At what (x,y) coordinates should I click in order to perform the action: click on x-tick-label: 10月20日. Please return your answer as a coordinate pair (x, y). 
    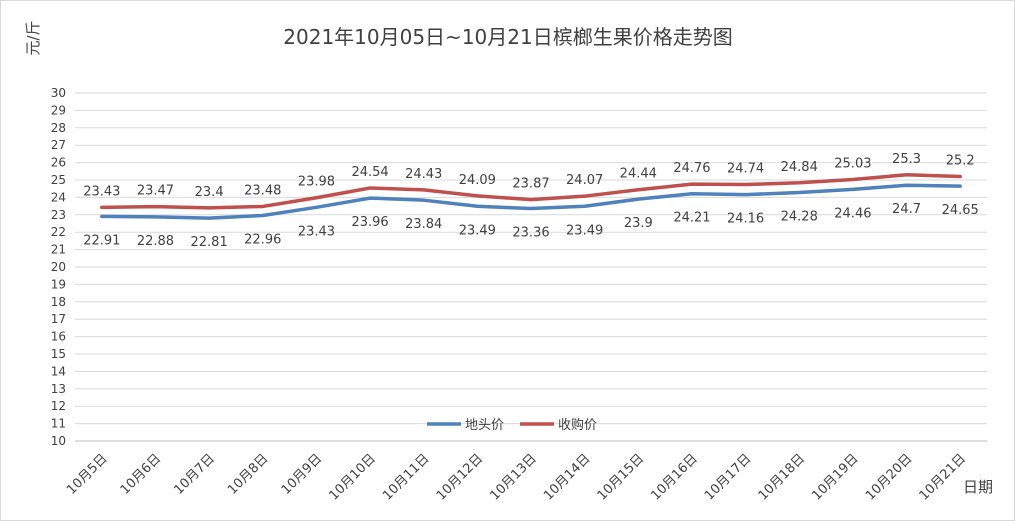
    Looking at the image, I should click on (889, 477).